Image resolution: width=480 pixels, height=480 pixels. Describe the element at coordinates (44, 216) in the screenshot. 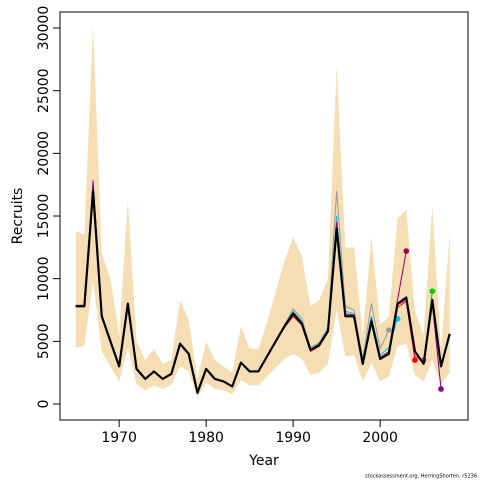

I see `y-tick-label: 15000` at that location.